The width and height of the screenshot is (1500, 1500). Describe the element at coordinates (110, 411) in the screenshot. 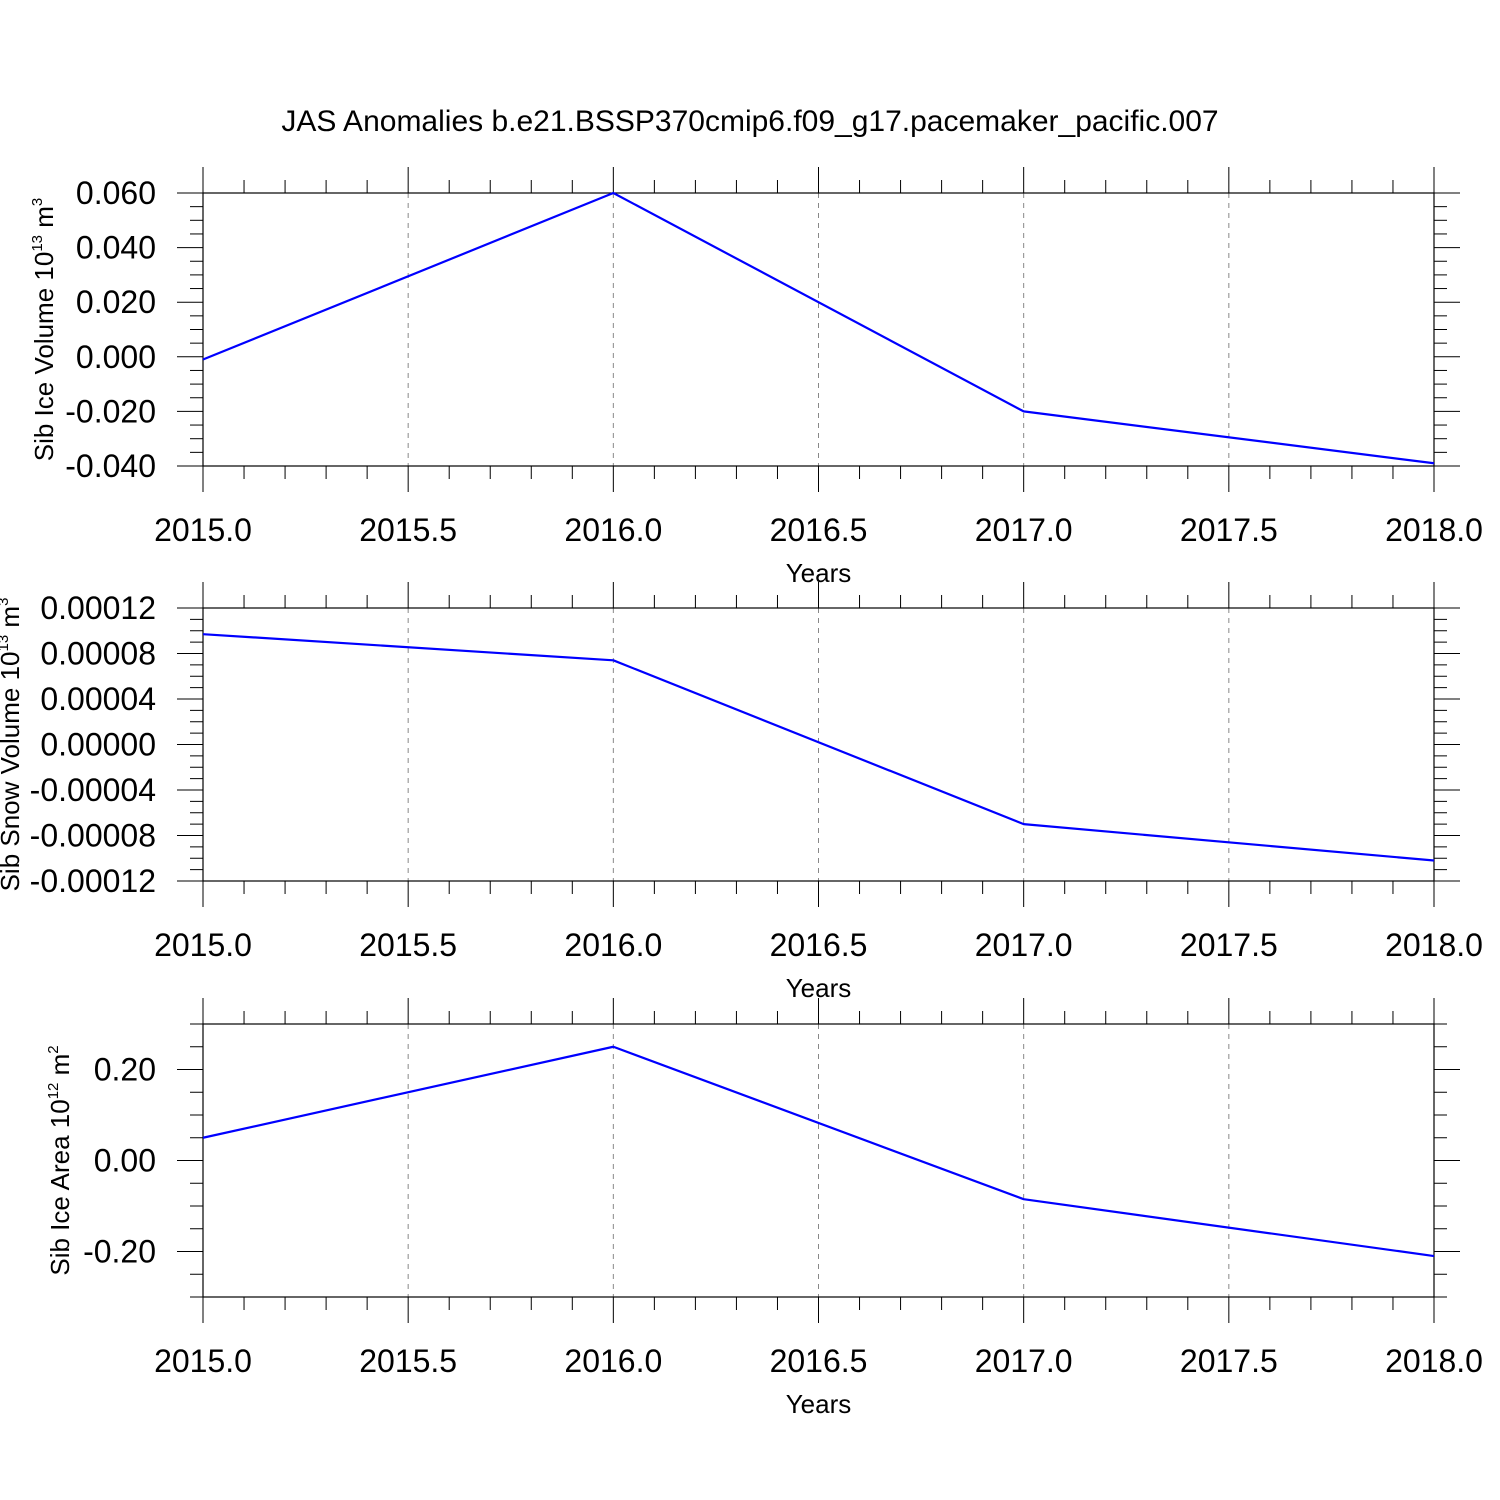

I see `y-tick-label: -0.020` at that location.